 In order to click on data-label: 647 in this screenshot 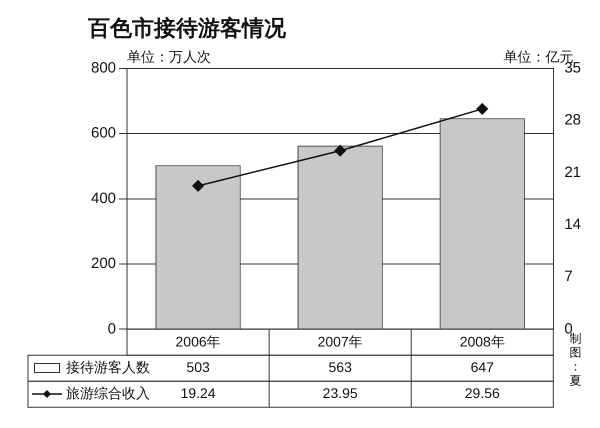, I will do `click(482, 367)`.